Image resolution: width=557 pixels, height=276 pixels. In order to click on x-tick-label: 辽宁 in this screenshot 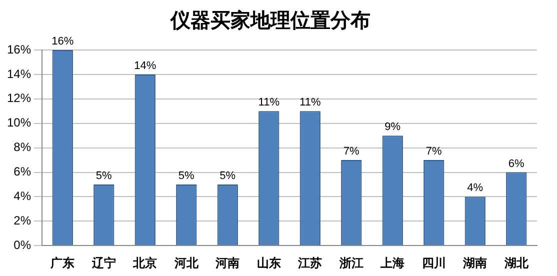, I will do `click(103, 263)`.